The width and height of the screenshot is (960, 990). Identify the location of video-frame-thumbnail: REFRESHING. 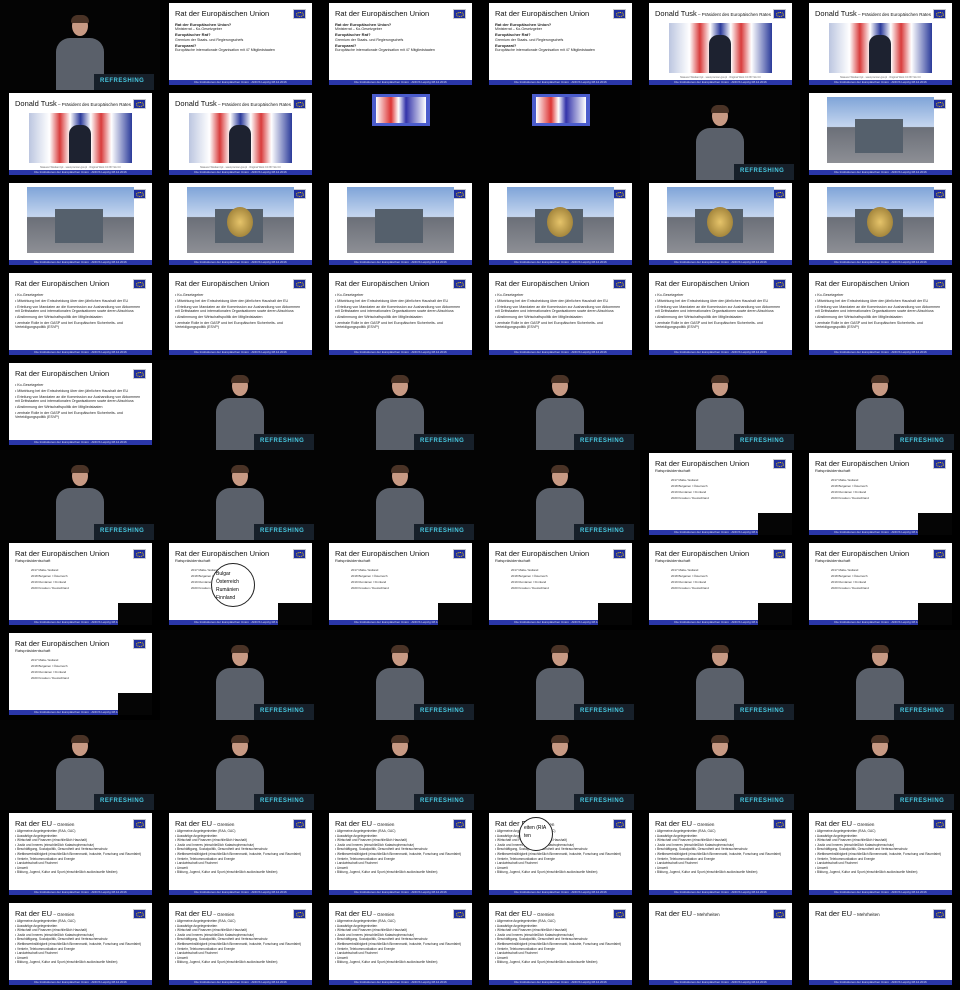
(560, 765).